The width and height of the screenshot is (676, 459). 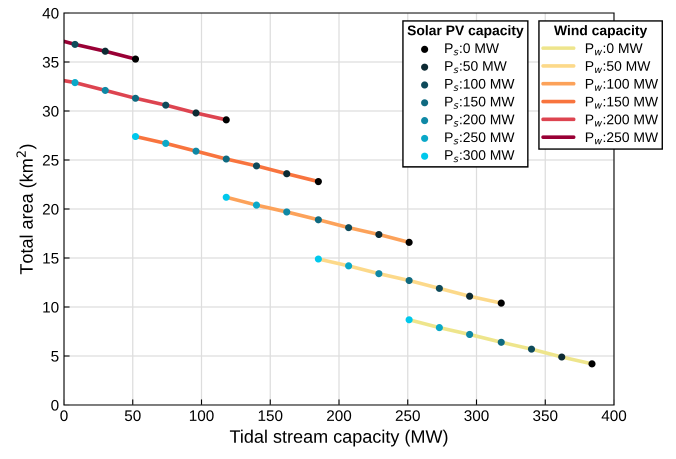 I want to click on legend-label: P$_{w}$:100 MW, so click(x=622, y=84).